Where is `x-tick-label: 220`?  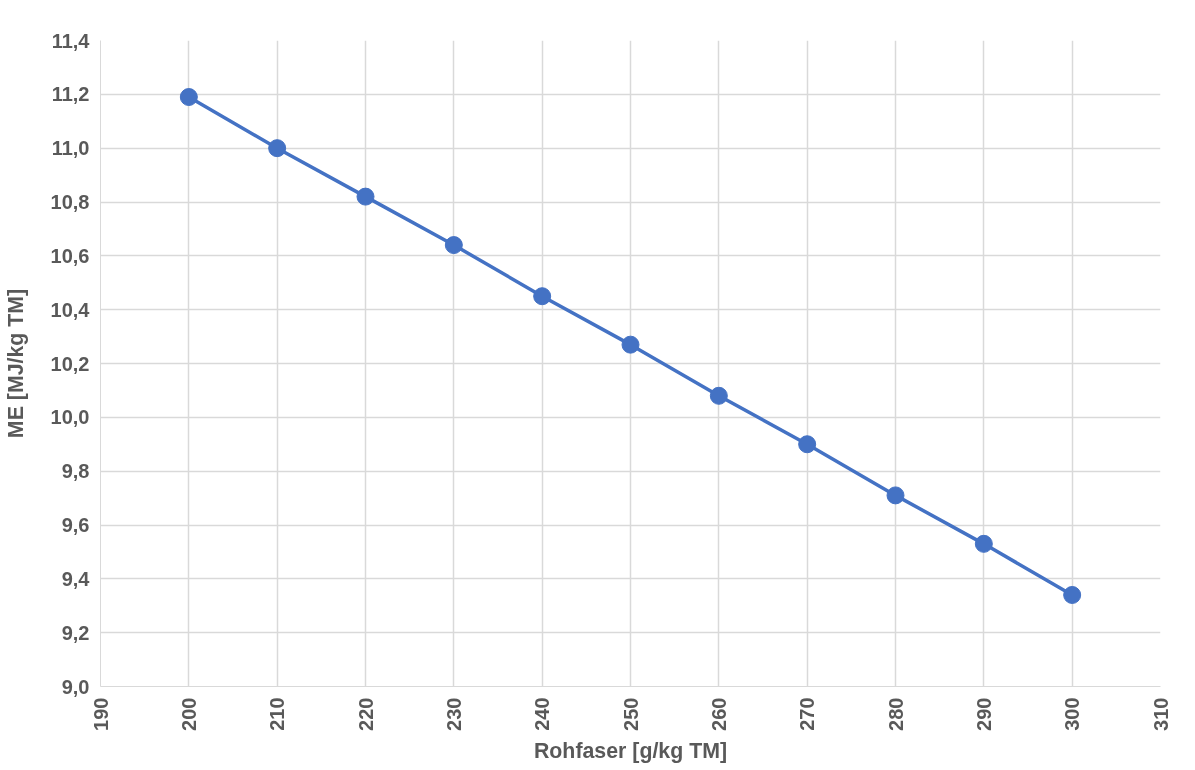 x-tick-label: 220 is located at coordinates (365, 714).